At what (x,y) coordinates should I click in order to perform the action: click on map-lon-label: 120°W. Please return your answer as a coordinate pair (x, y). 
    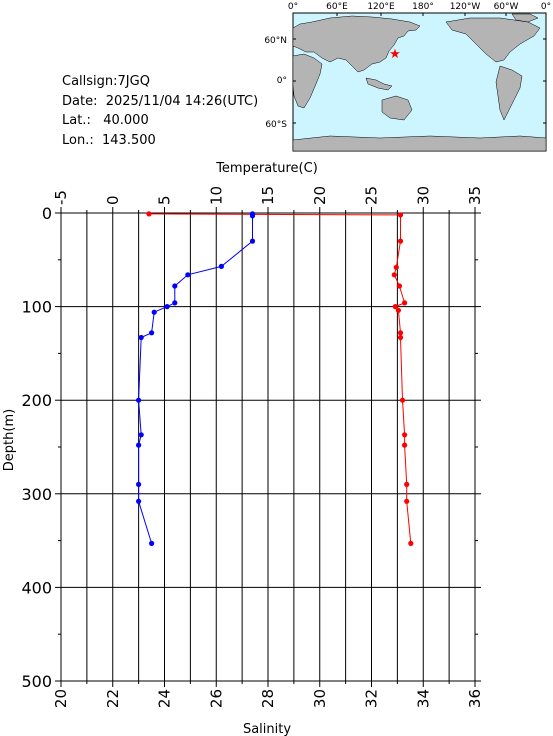
    Looking at the image, I should click on (465, 7).